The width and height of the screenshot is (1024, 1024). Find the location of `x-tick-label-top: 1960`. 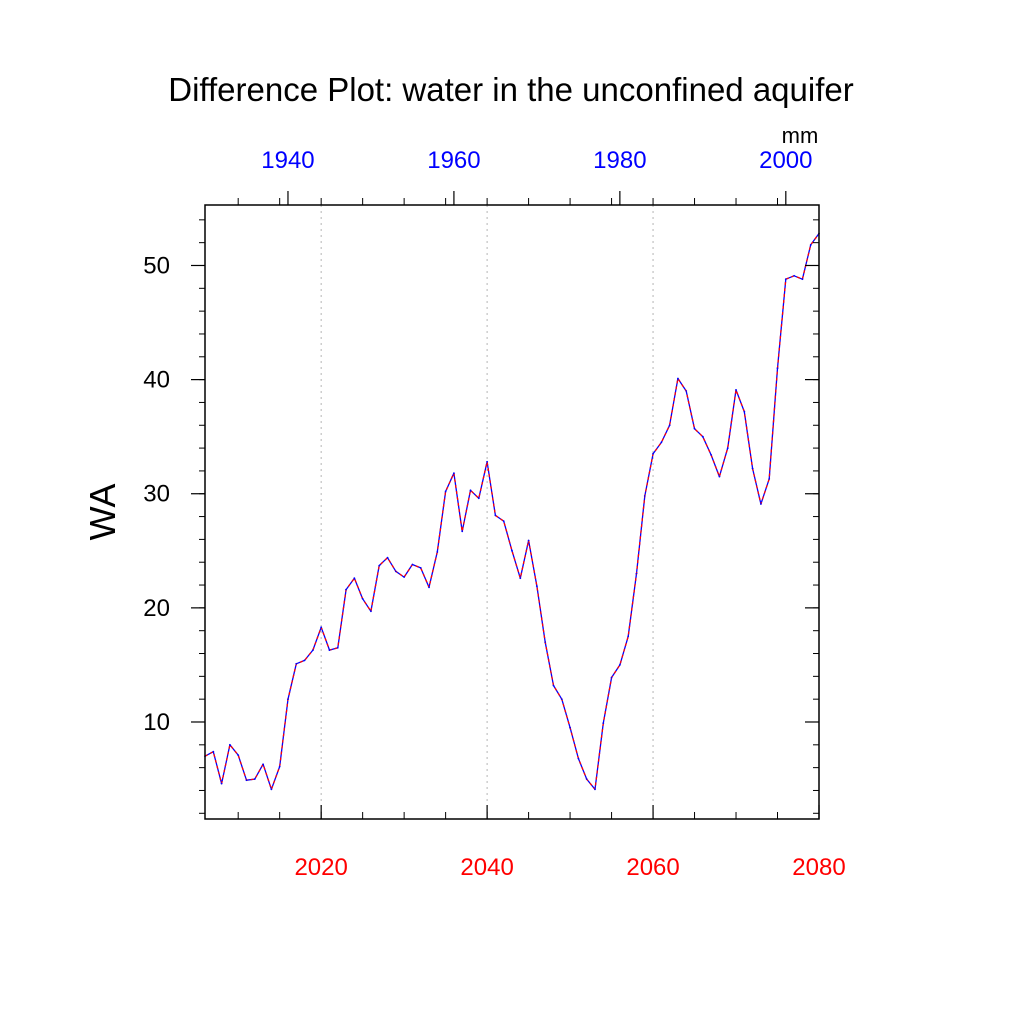

x-tick-label-top: 1960 is located at coordinates (453, 160).